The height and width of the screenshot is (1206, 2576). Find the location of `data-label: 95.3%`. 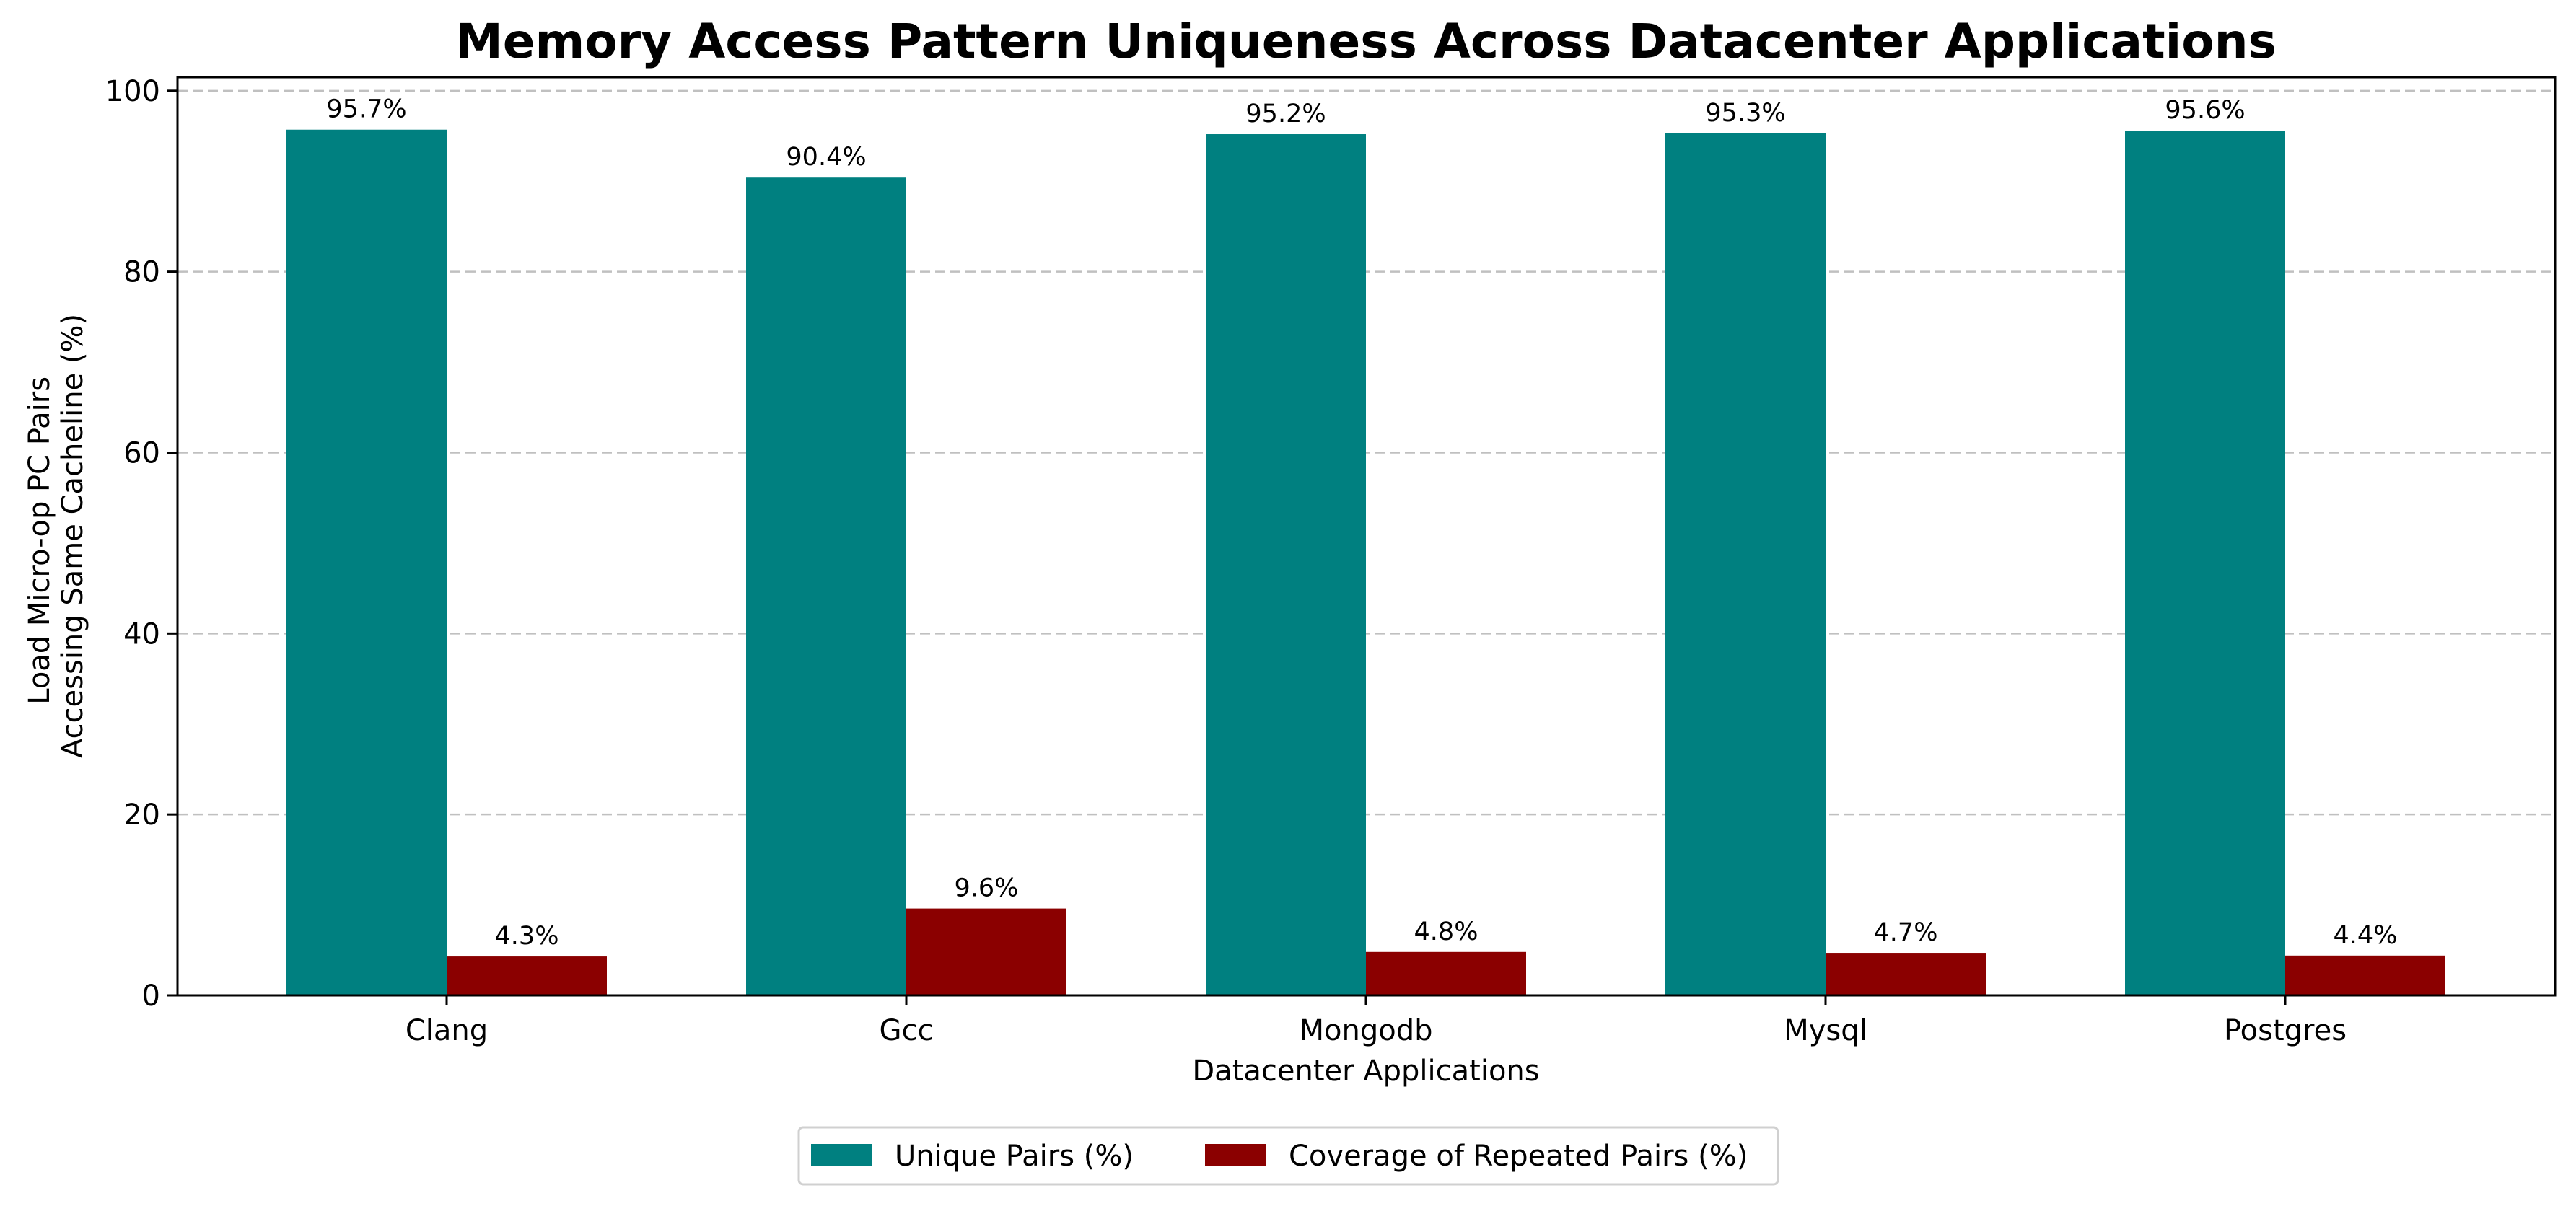

data-label: 95.3% is located at coordinates (1745, 113).